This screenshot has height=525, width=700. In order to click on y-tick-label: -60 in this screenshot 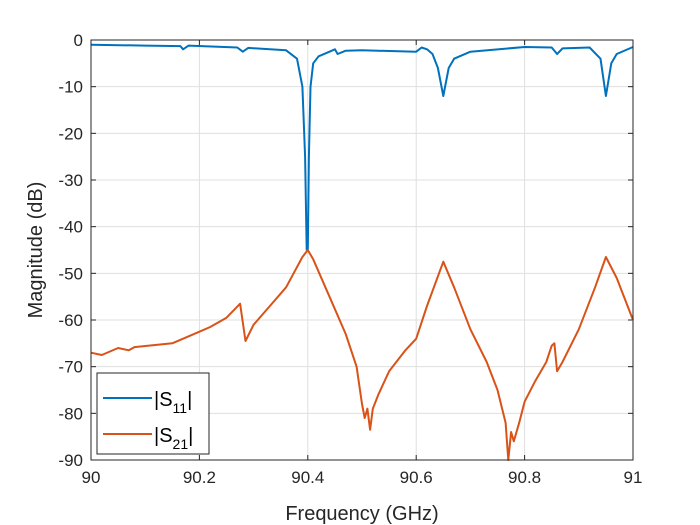, I will do `click(70, 320)`.